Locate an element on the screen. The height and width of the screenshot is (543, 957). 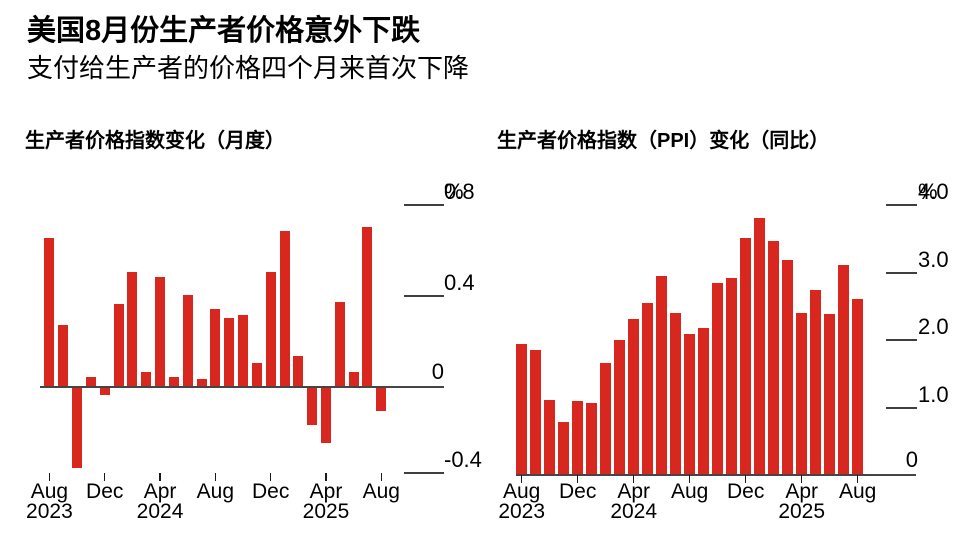
y-tick-value: 2.0 is located at coordinates (933, 326).